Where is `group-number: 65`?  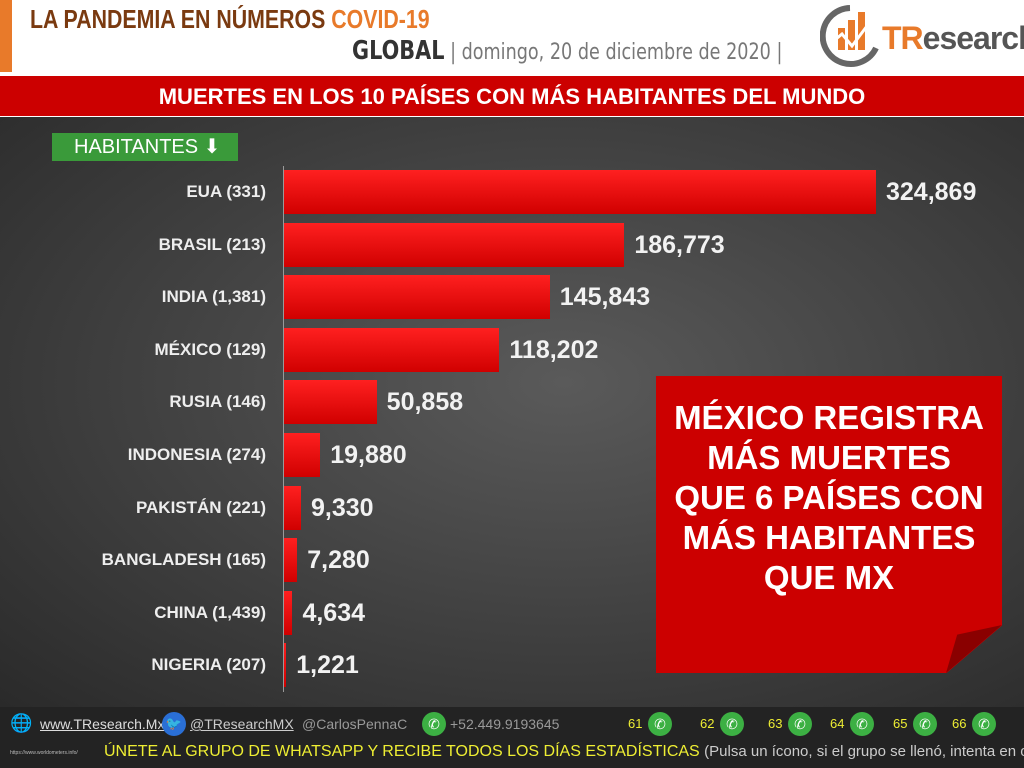 group-number: 65 is located at coordinates (900, 723).